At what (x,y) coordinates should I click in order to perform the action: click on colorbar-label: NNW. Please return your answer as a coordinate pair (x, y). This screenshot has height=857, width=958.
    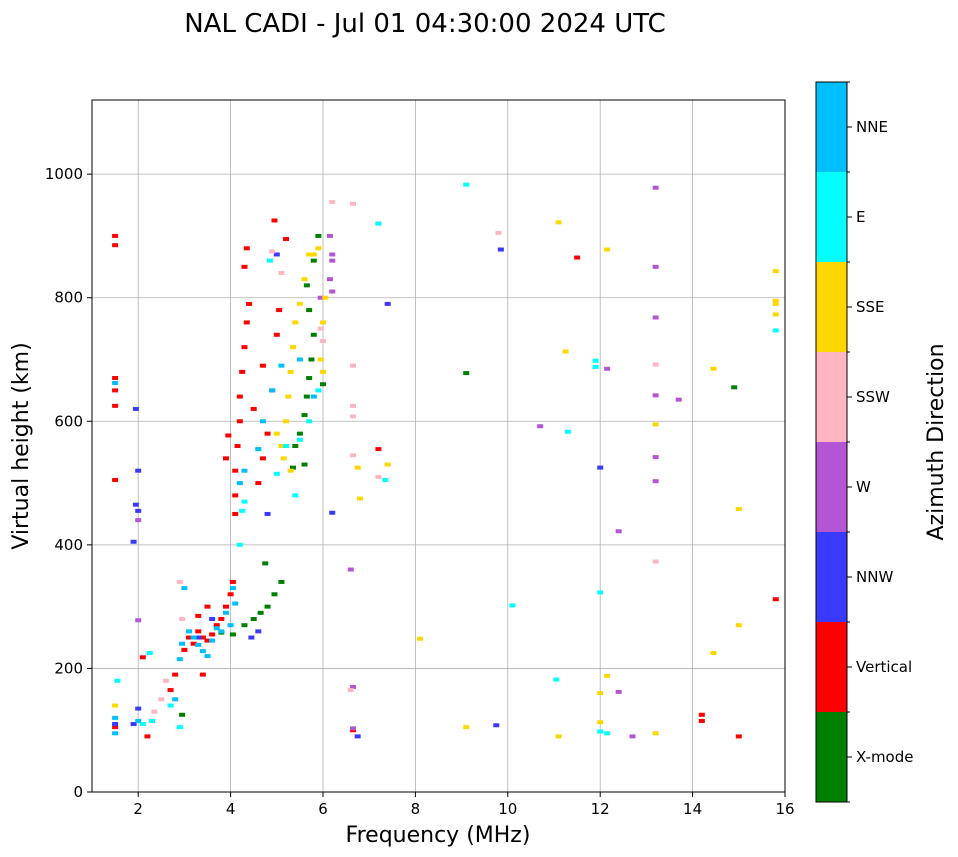
    Looking at the image, I should click on (874, 577).